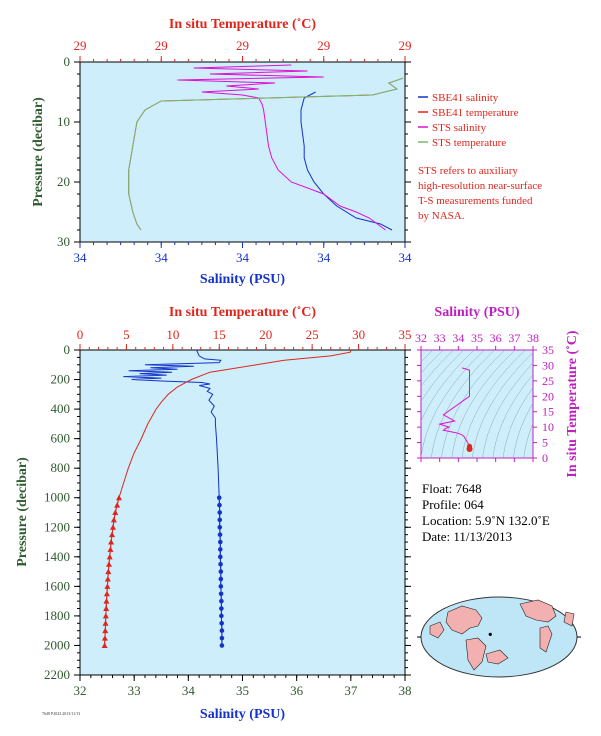 The image size is (601, 736). Describe the element at coordinates (358, 334) in the screenshot. I see `bottom-temp-tick-label: 30` at that location.